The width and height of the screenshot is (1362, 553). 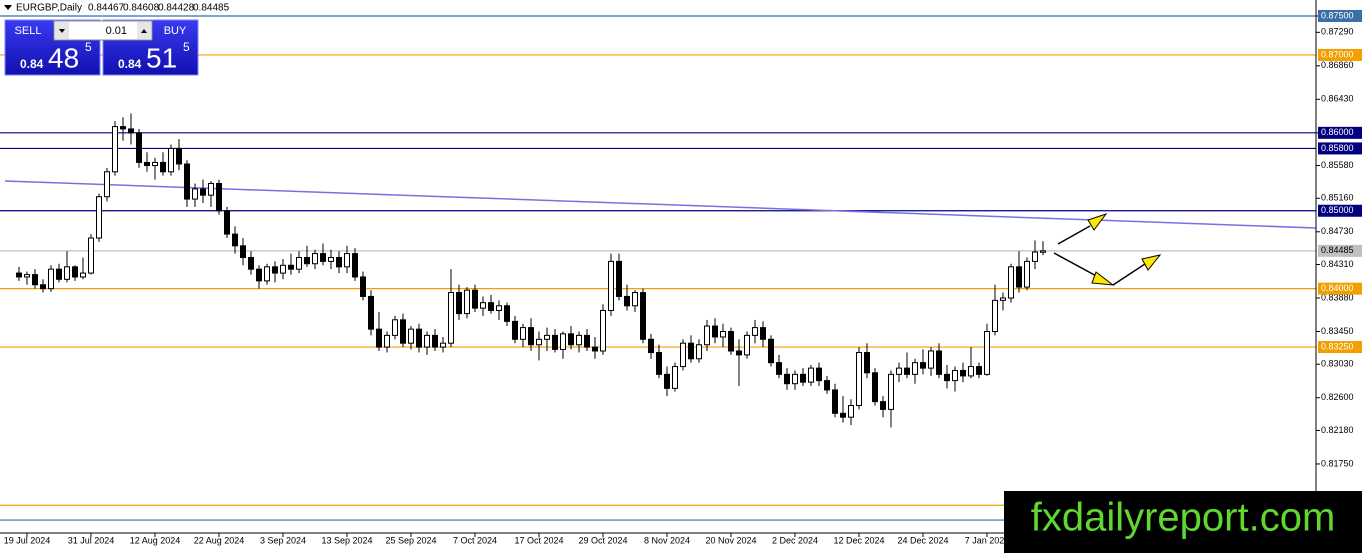 I want to click on menu-icon, so click(x=8, y=7).